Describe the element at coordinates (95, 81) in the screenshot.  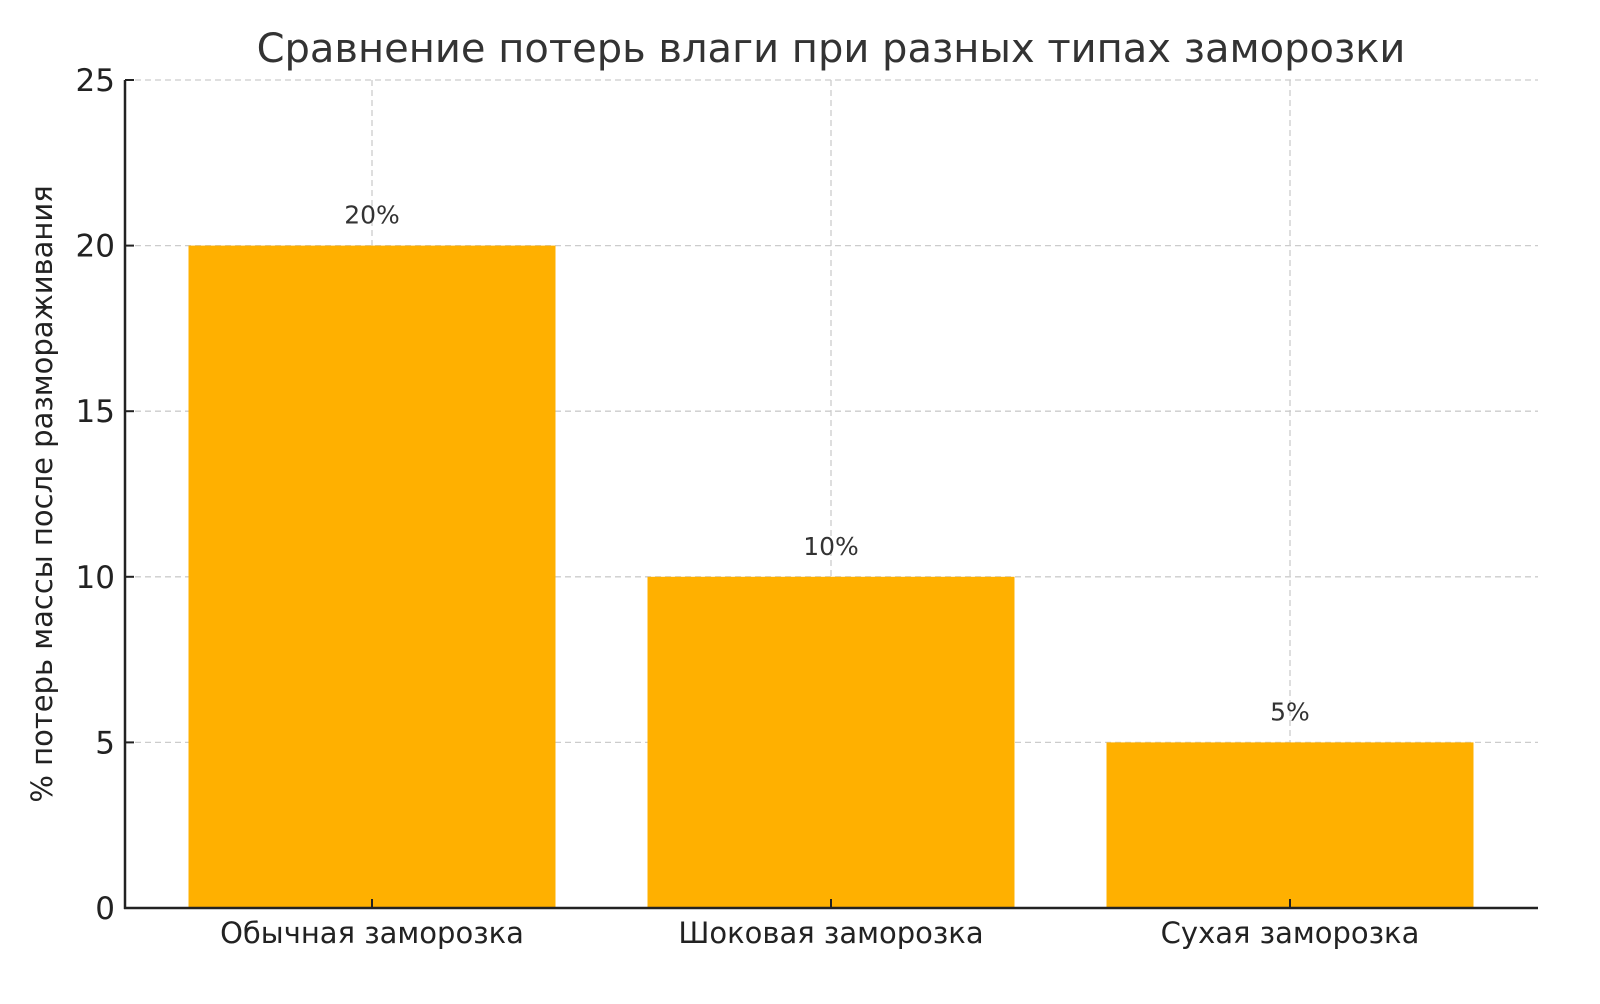
I see `y-tick-label: 25` at that location.